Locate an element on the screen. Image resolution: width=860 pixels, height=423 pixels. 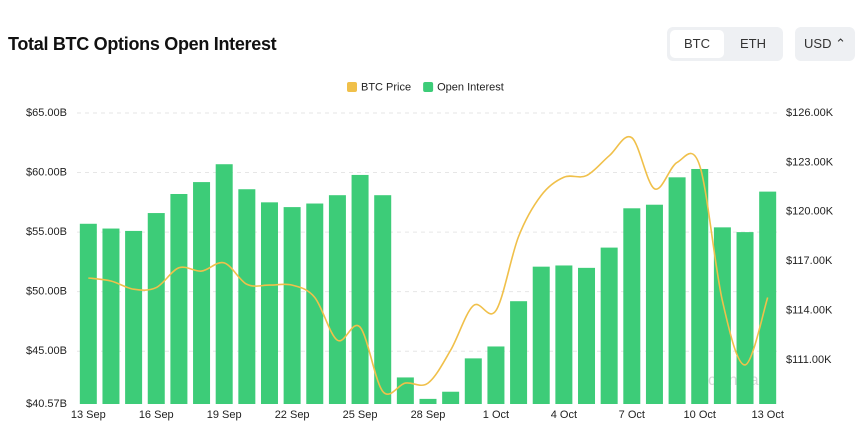
x-tick-label: 10 Oct is located at coordinates (700, 415).